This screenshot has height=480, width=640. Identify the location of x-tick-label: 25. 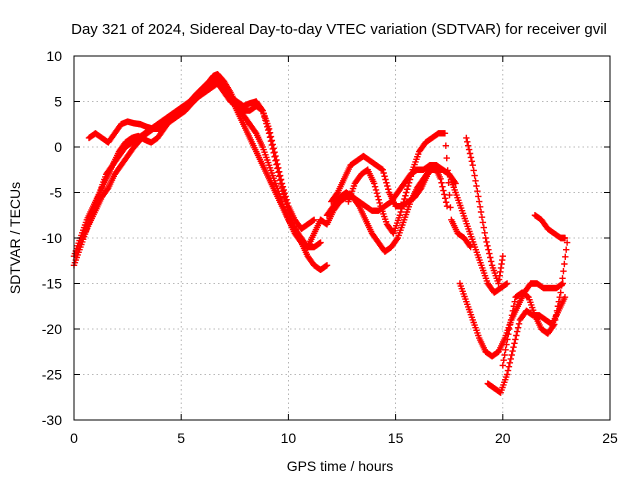
(610, 438).